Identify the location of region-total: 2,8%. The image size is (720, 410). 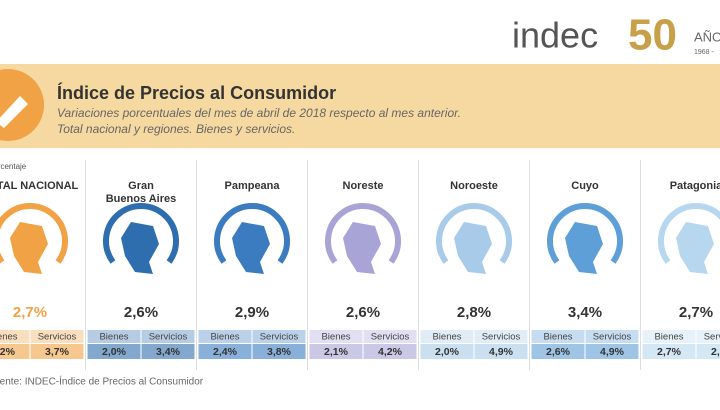
(474, 312).